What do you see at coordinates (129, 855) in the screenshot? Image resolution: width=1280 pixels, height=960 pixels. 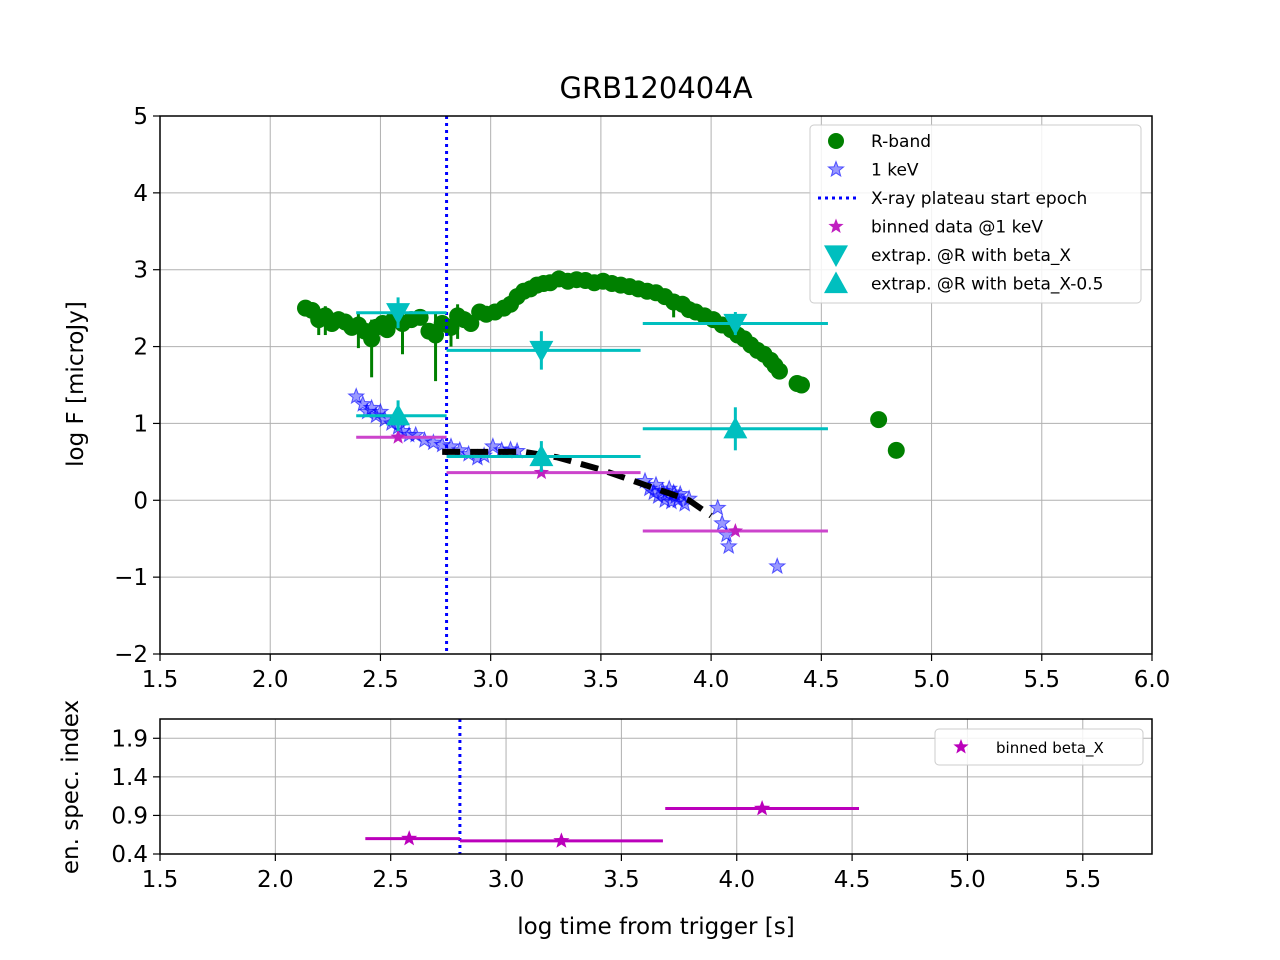 I see `y-tick-label: 0.4` at bounding box center [129, 855].